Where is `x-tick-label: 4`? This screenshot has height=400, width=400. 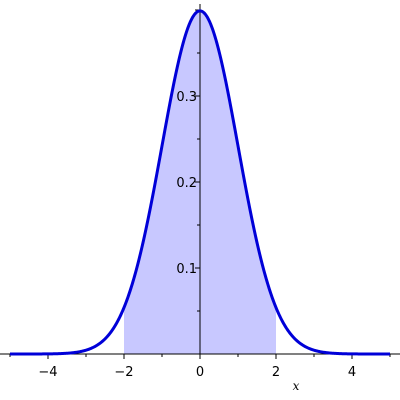
x-tick-label: 4 is located at coordinates (352, 372).